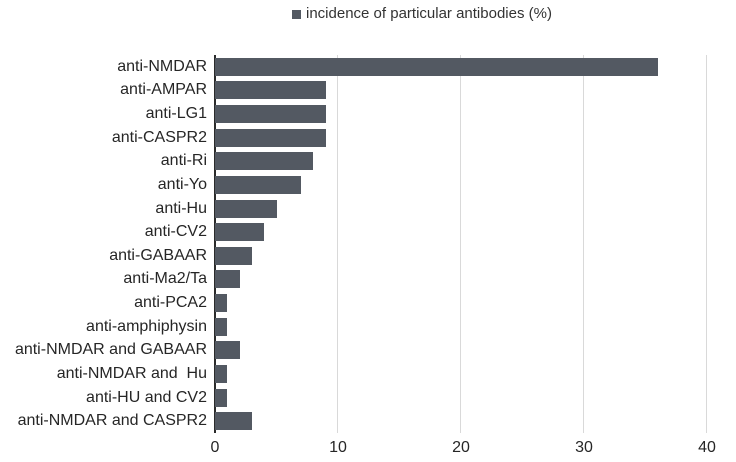 Image resolution: width=736 pixels, height=462 pixels. What do you see at coordinates (176, 114) in the screenshot?
I see `category-label: anti-LG1` at bounding box center [176, 114].